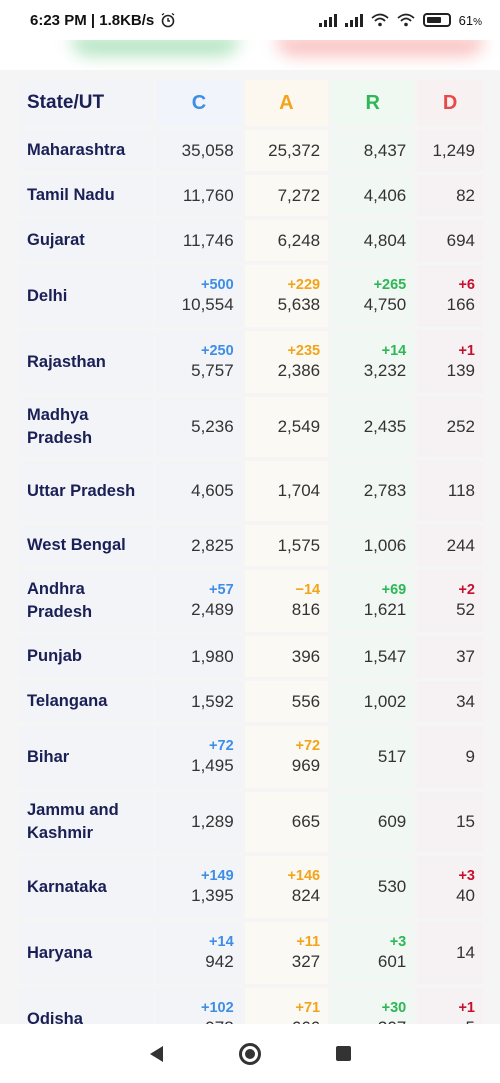  What do you see at coordinates (103, 20) in the screenshot?
I see `status-left: 6:23 PM | 1.8KB/s` at bounding box center [103, 20].